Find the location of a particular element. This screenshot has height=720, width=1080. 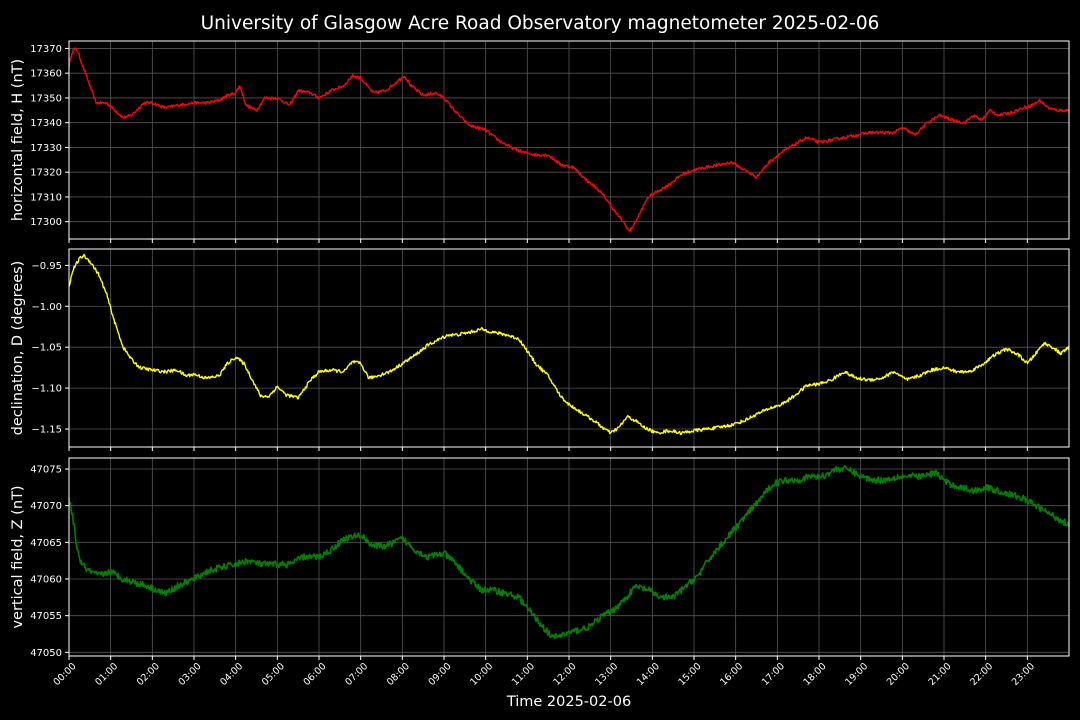

declination-y-axis-label: declination, D (degrees) is located at coordinates (18, 348).